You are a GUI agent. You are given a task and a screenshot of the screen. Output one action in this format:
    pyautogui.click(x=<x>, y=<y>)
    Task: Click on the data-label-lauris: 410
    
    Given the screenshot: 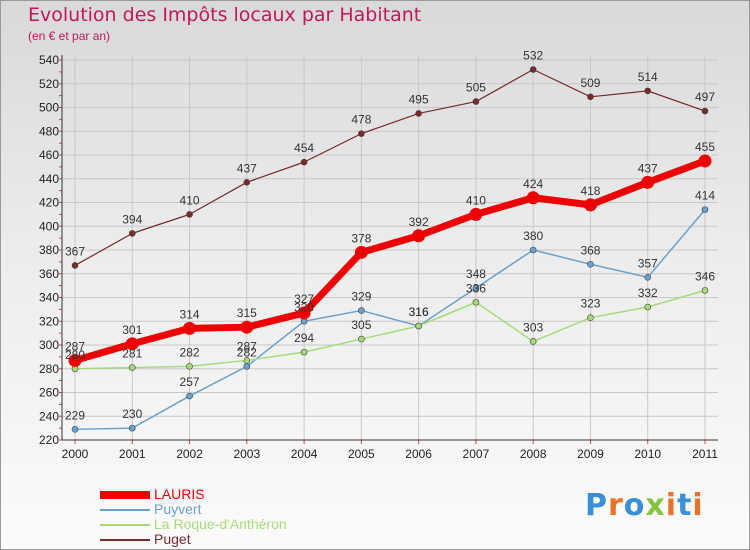 What is the action you would take?
    pyautogui.click(x=476, y=200)
    